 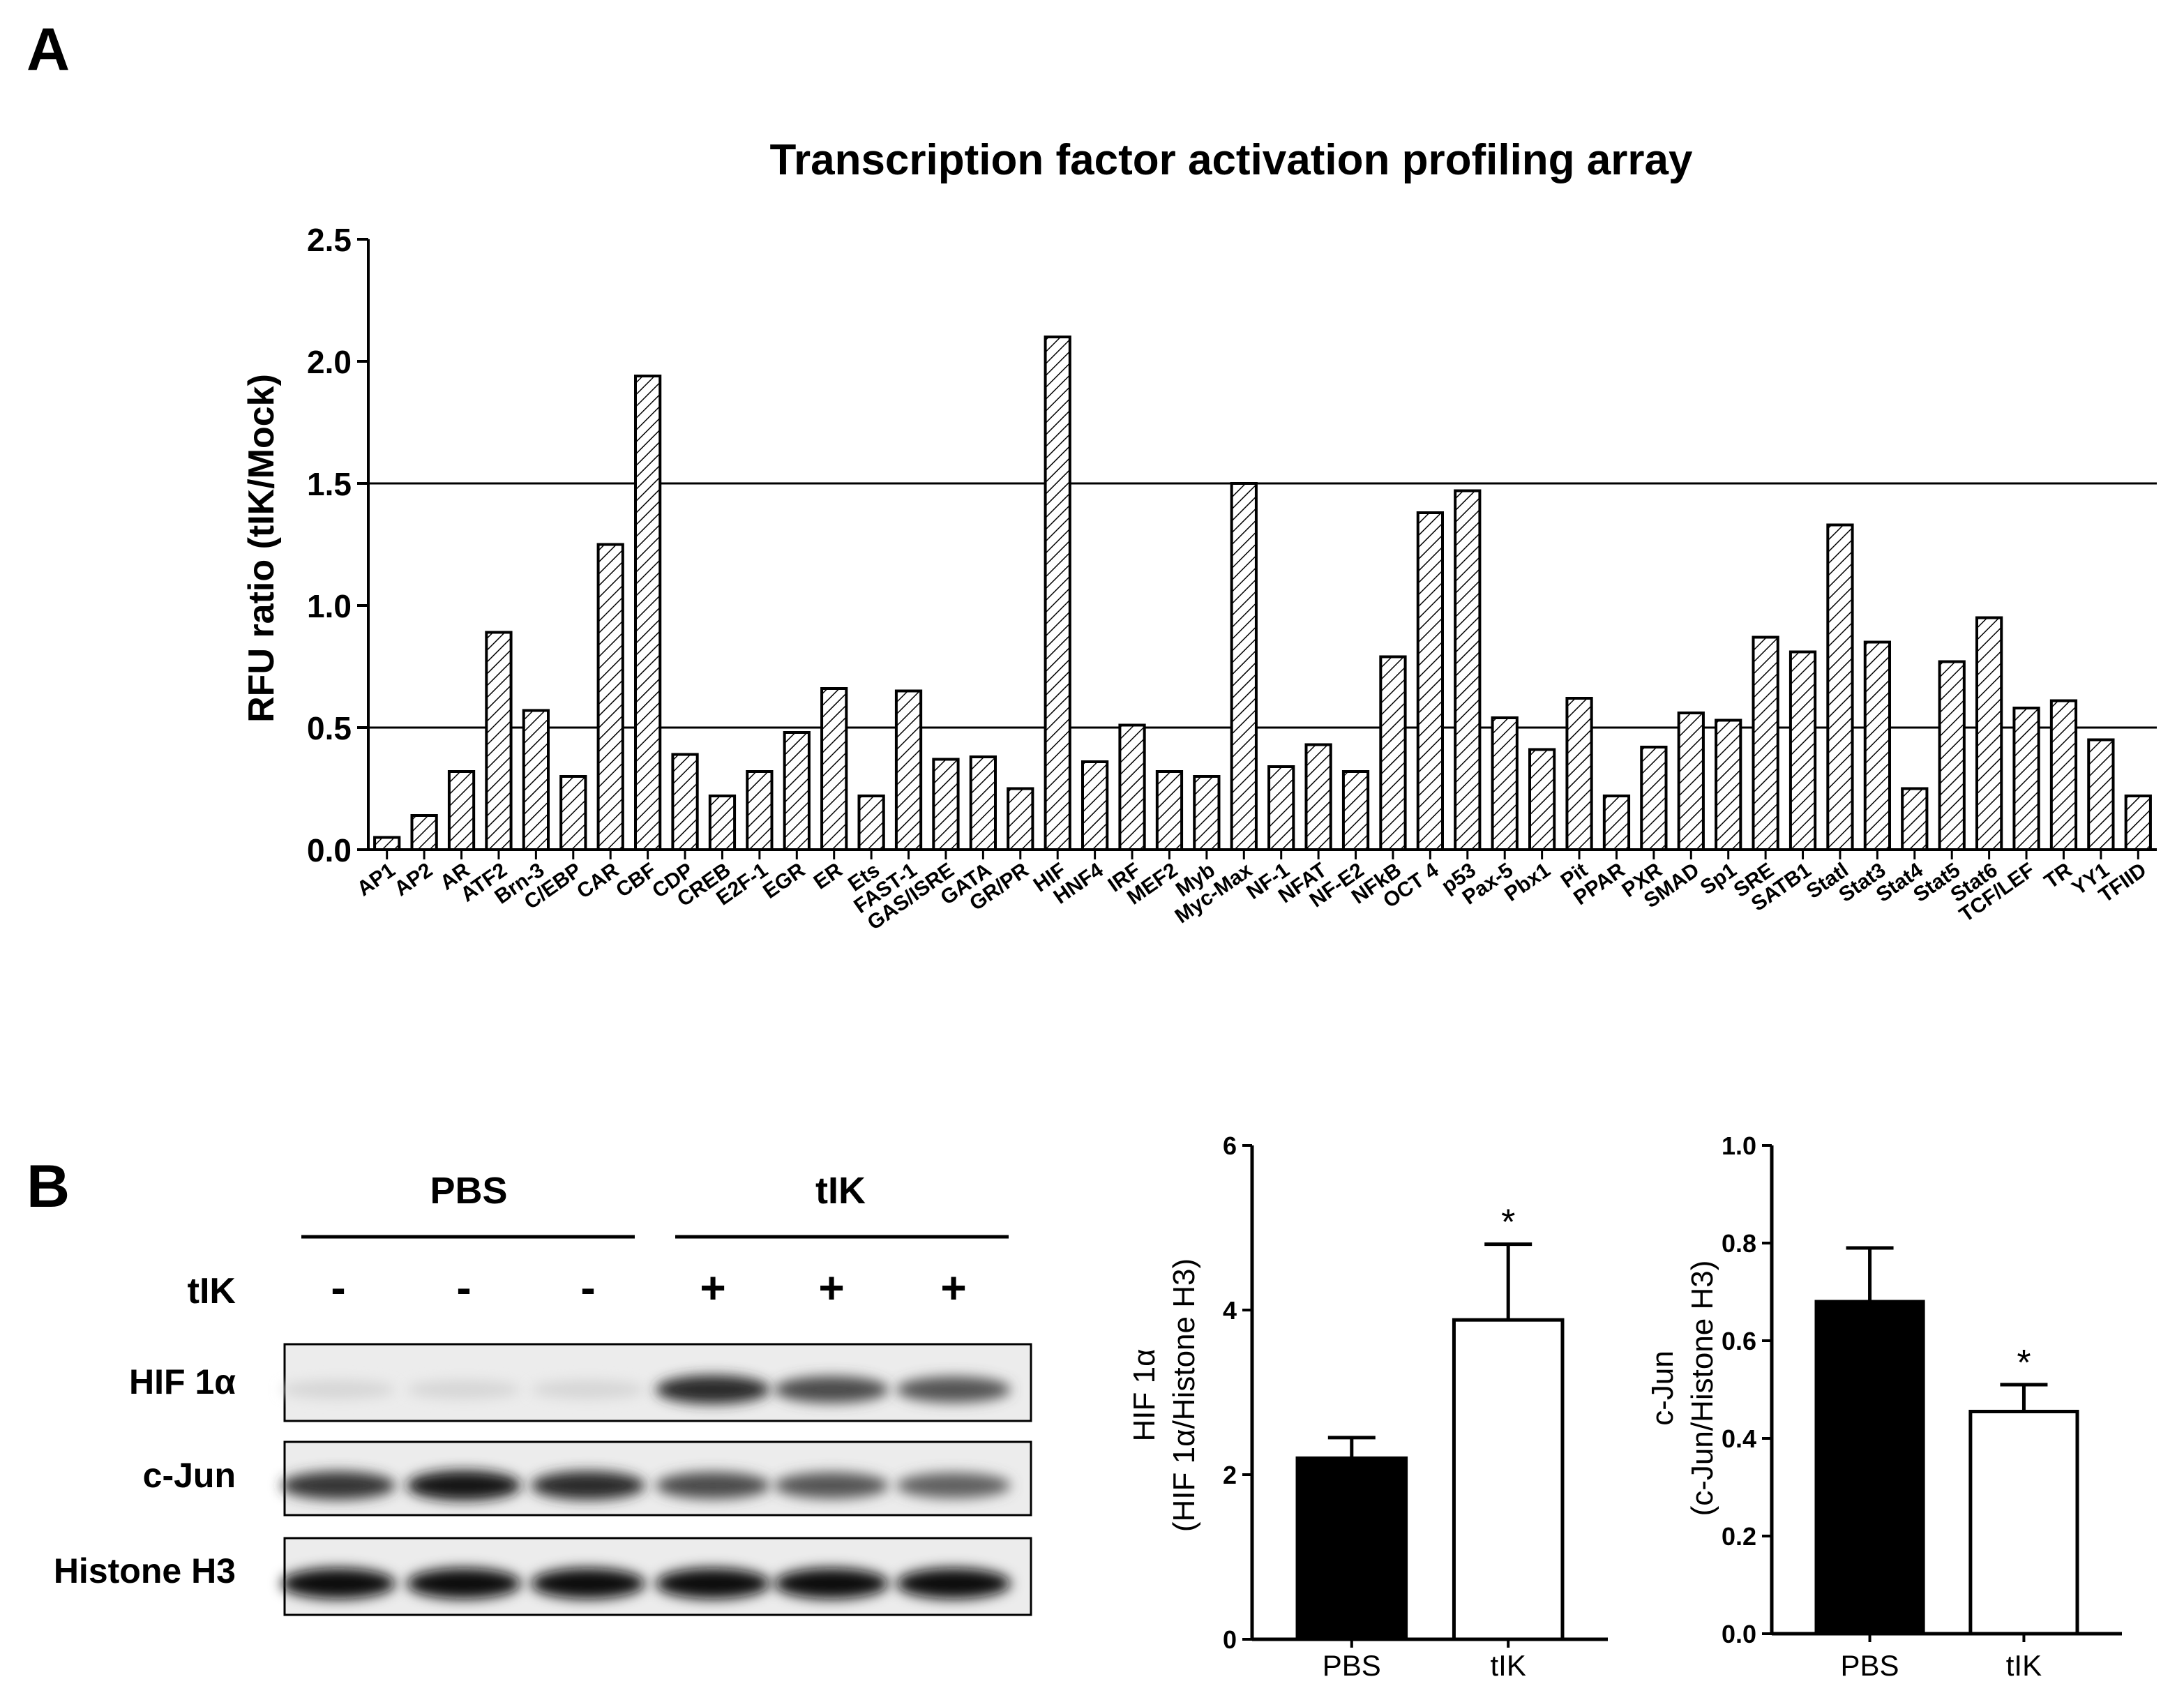 I want to click on bar-mef2, so click(x=1169, y=811).